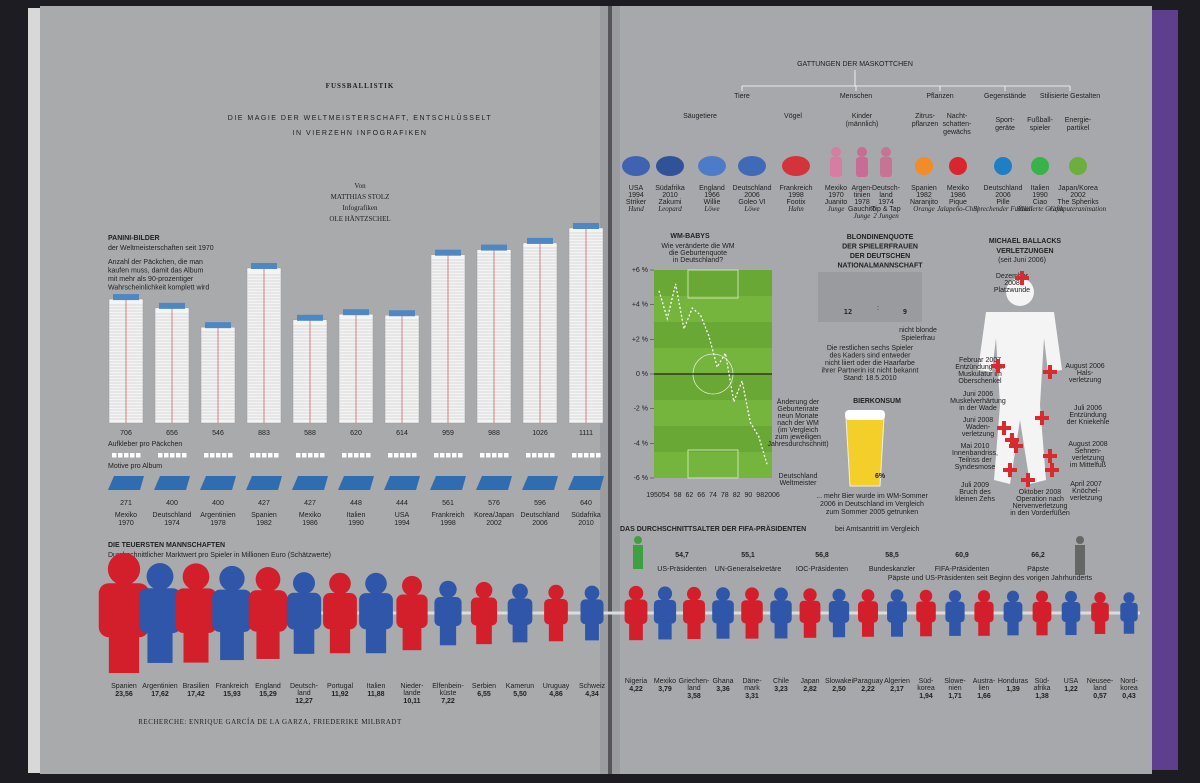 The height and width of the screenshot is (783, 1200). Describe the element at coordinates (264, 523) in the screenshot. I see `tournament-year: 1982` at that location.